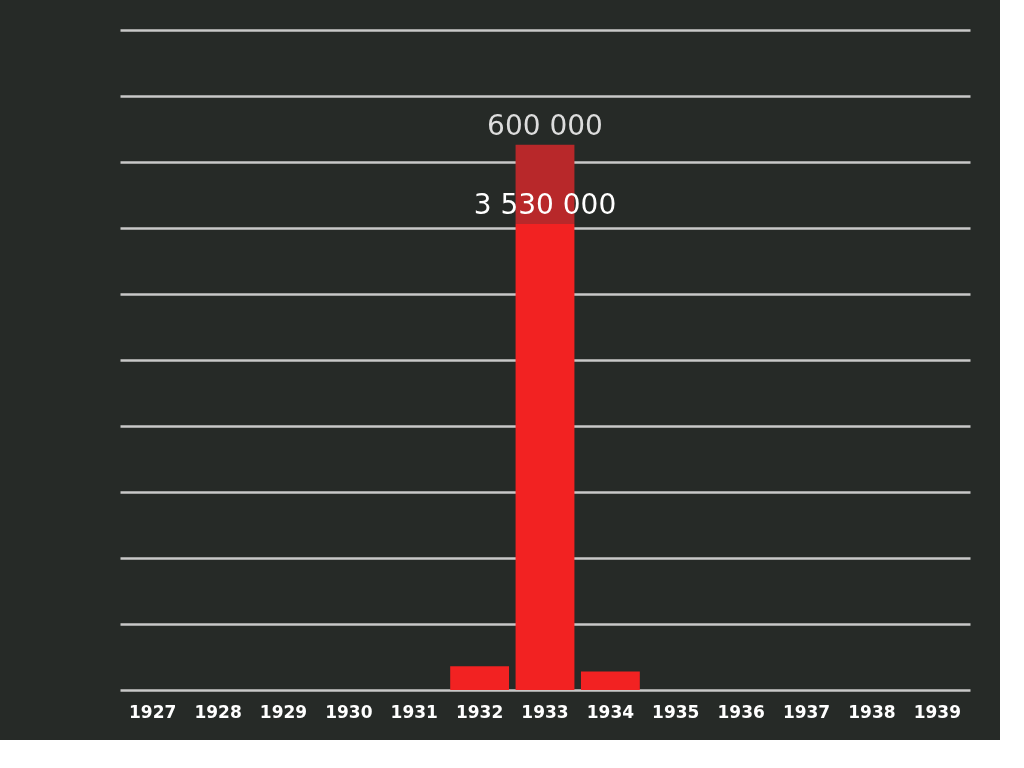 The image size is (1024, 768). I want to click on x-tick-label: 1928, so click(218, 711).